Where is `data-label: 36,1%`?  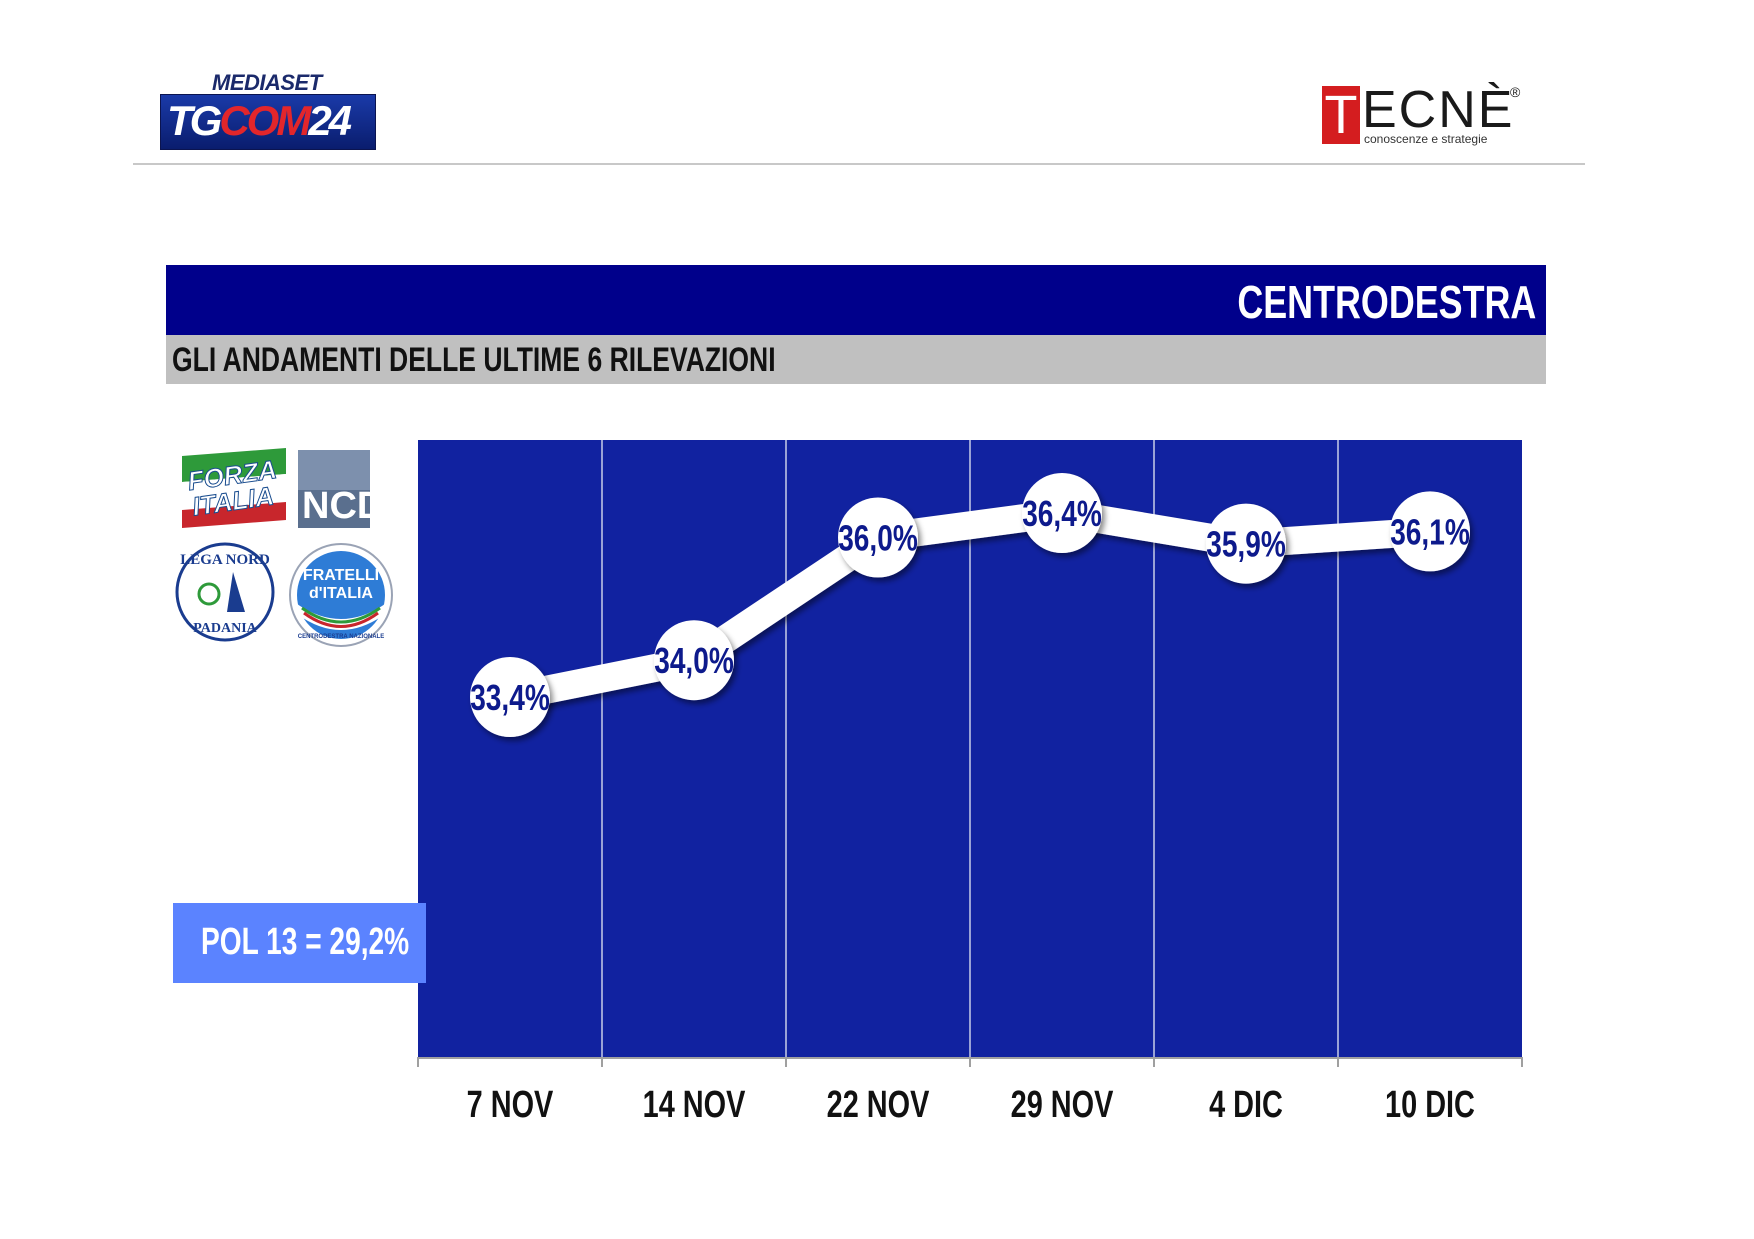 data-label: 36,1% is located at coordinates (1430, 532).